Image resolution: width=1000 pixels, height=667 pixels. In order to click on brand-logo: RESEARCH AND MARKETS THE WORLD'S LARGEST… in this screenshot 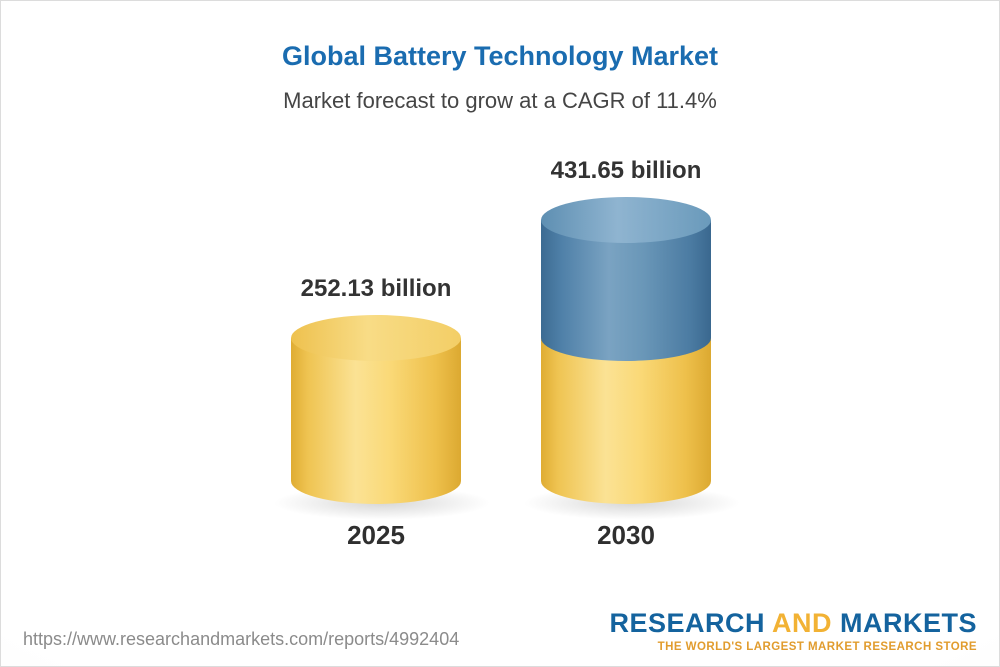, I will do `click(793, 630)`.